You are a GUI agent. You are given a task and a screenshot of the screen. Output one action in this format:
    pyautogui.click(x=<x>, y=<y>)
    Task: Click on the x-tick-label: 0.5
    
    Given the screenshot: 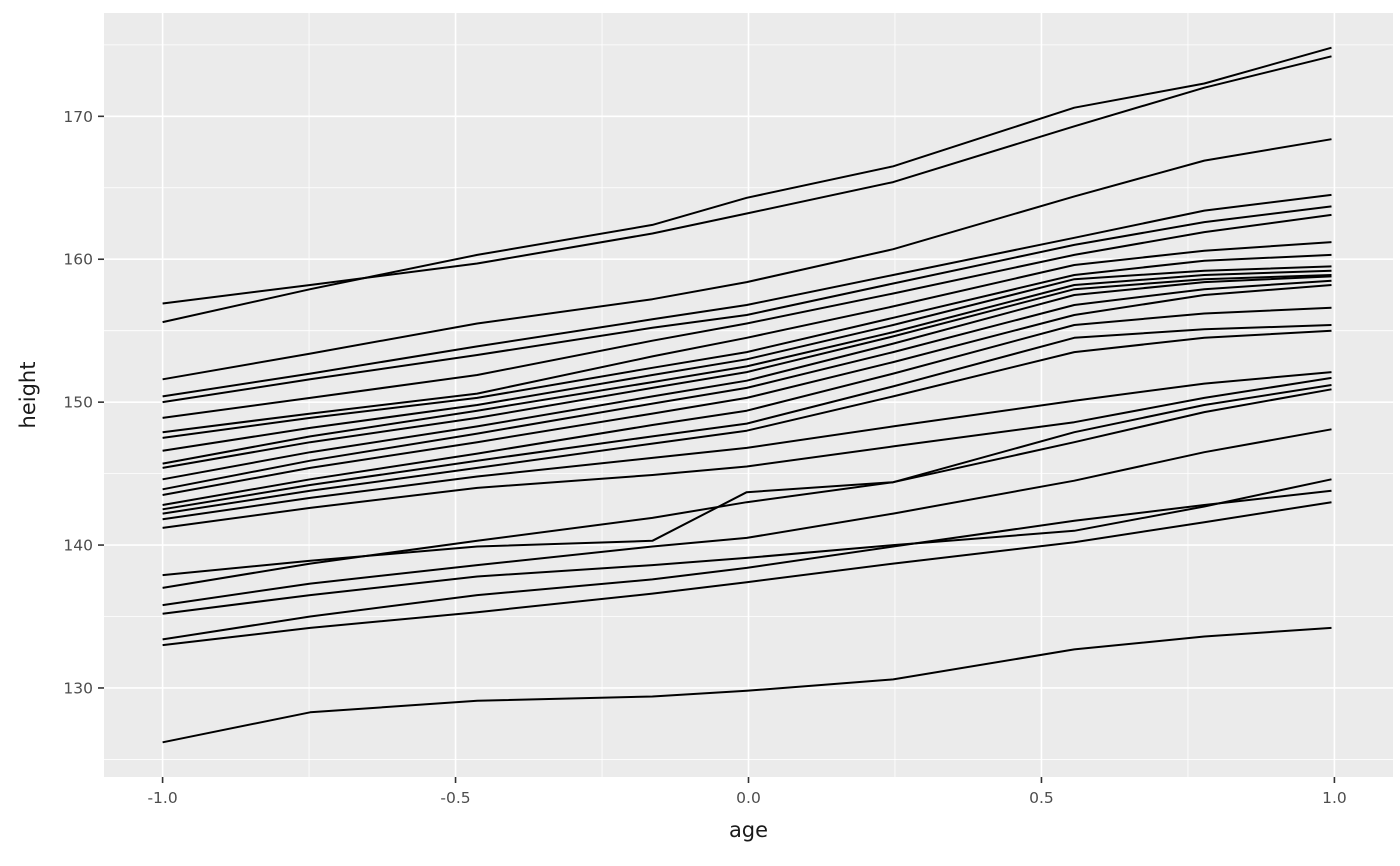 What is the action you would take?
    pyautogui.click(x=1041, y=798)
    